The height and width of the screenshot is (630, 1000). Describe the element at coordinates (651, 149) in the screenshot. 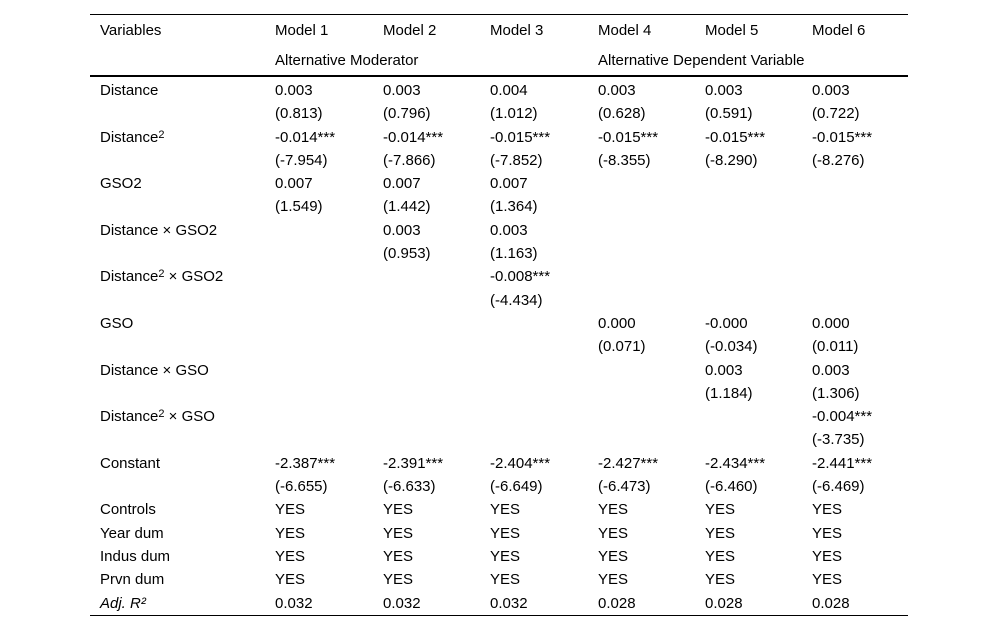

I see `coefficient-cell: -0.015*** (-8.355)` at that location.